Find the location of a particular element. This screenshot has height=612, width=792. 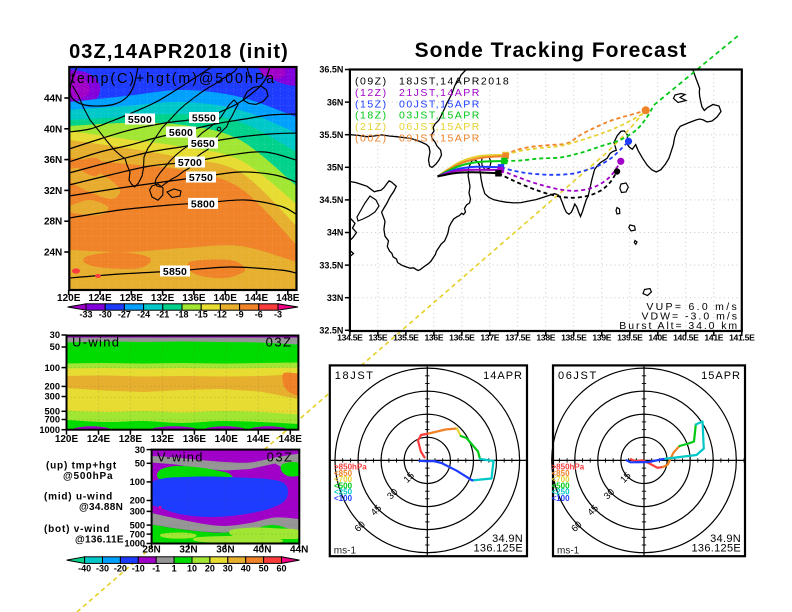

svg-text: 18JST,14APR2018 is located at coordinates (454, 82).